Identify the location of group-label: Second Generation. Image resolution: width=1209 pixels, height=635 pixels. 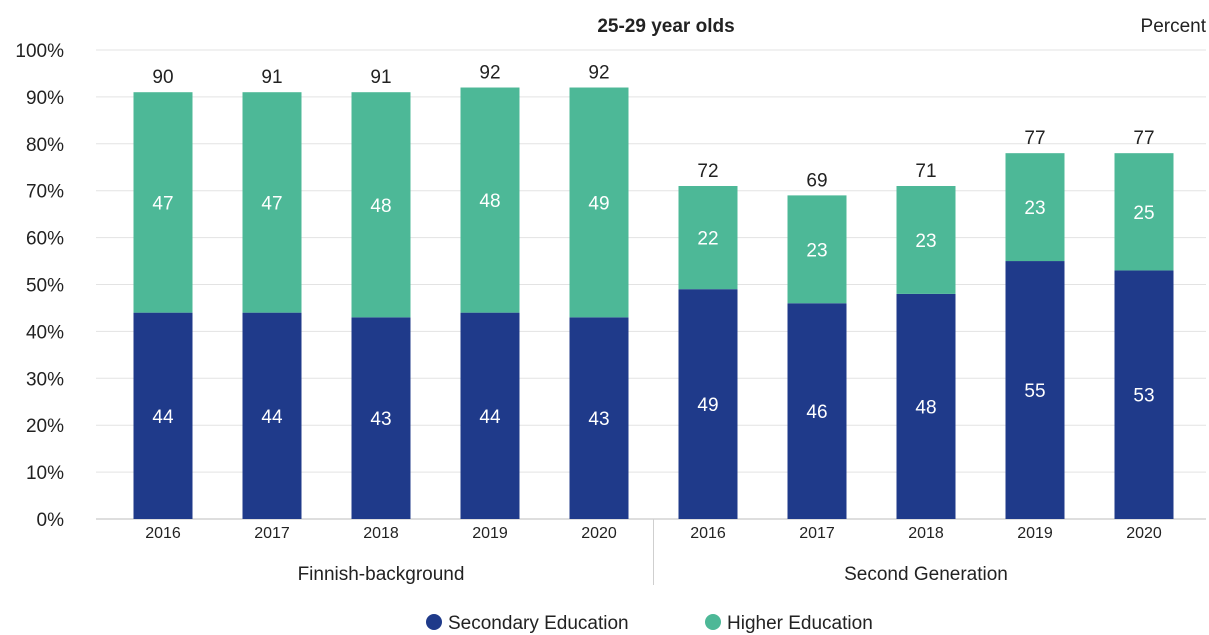
(926, 574).